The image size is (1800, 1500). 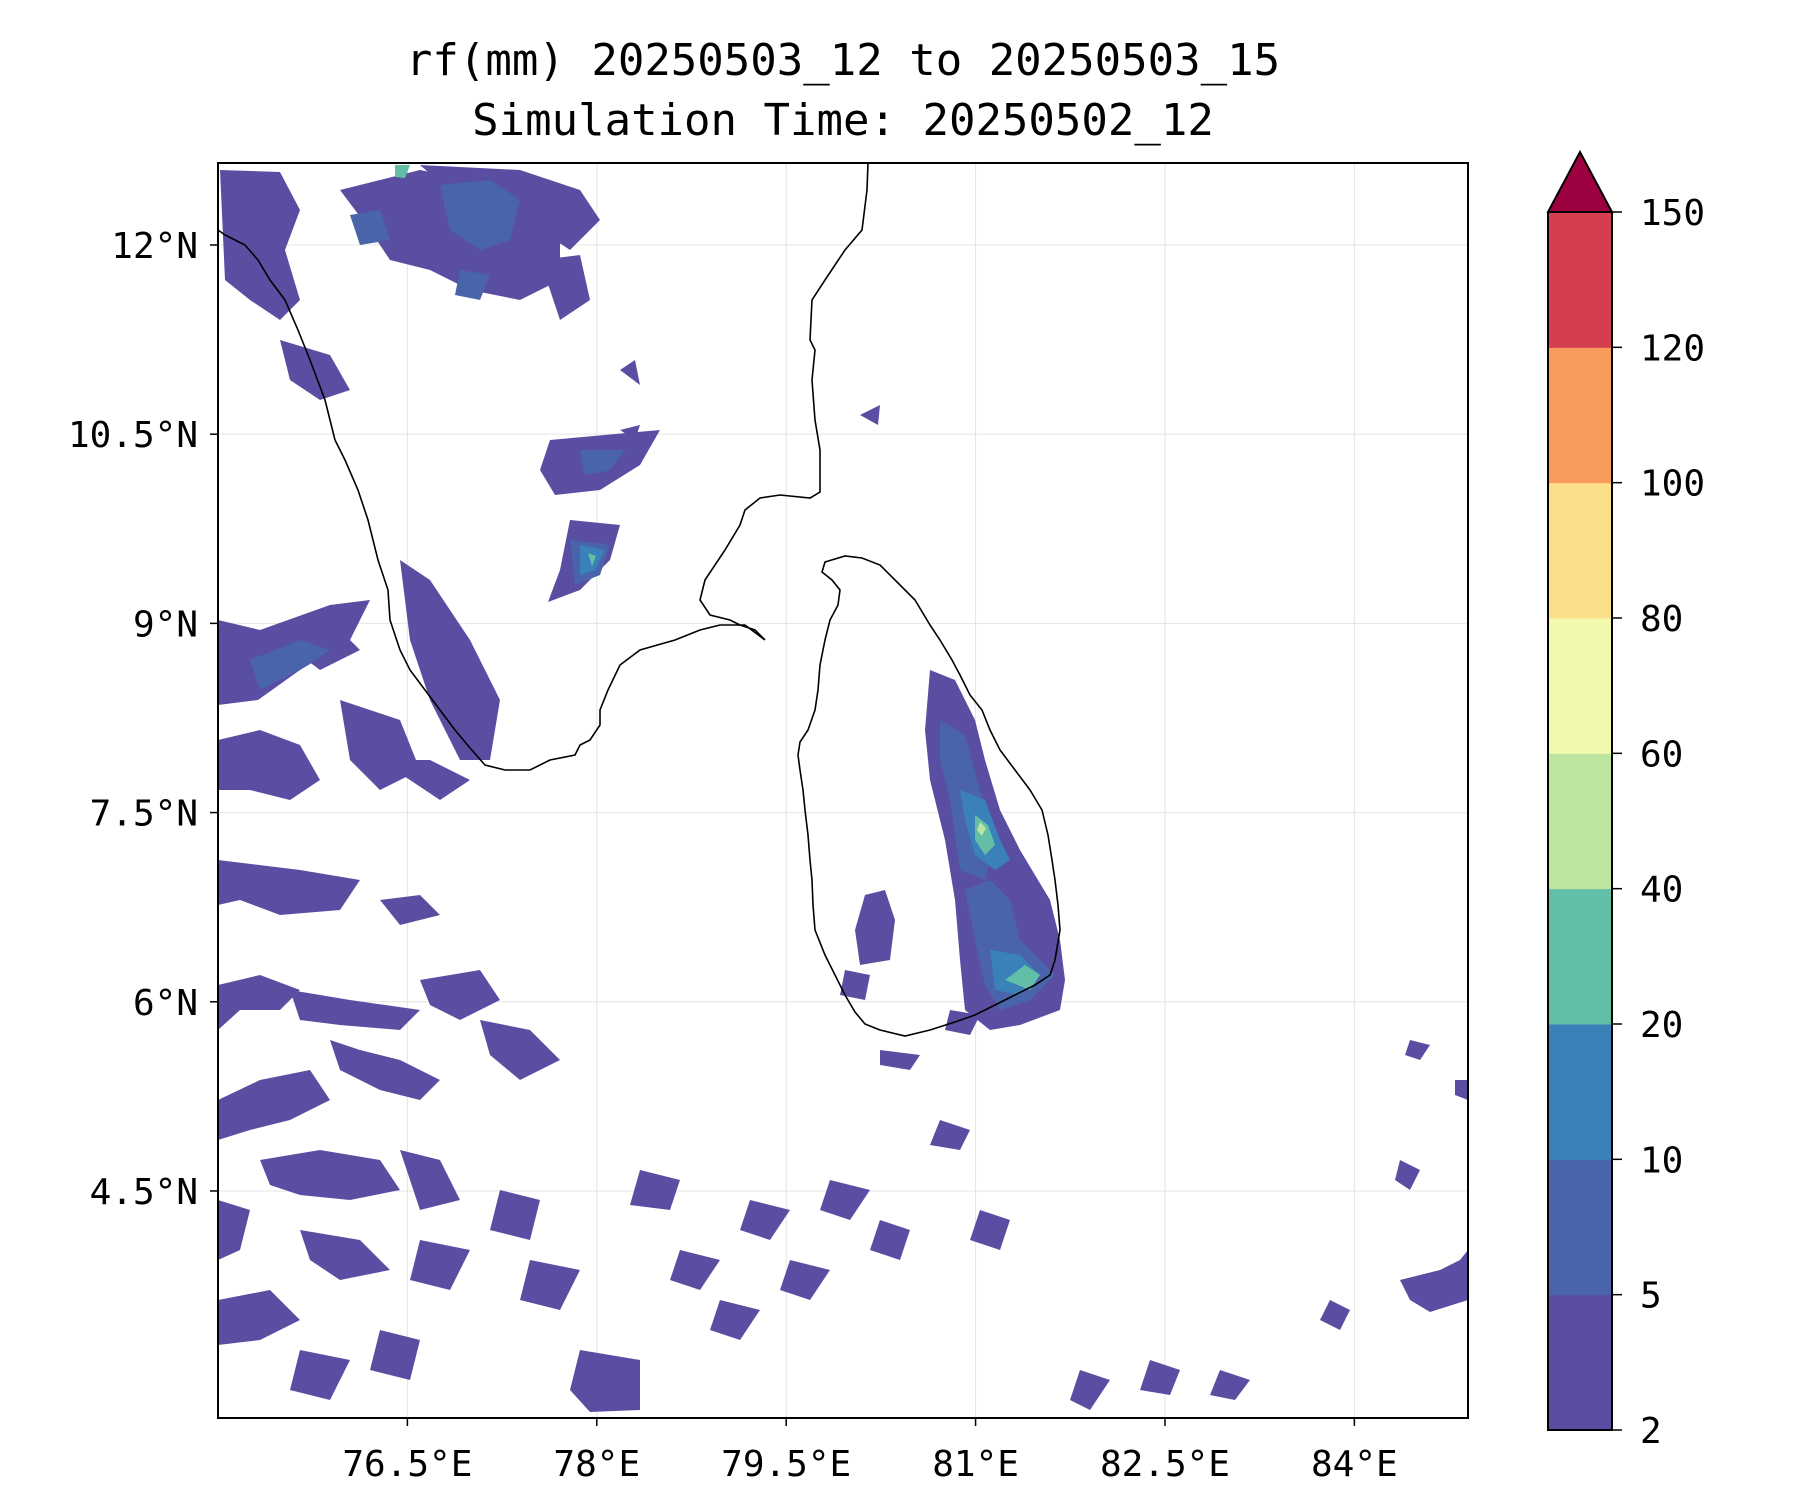 What do you see at coordinates (1354, 1464) in the screenshot?
I see `x-tick-label: 84°E` at bounding box center [1354, 1464].